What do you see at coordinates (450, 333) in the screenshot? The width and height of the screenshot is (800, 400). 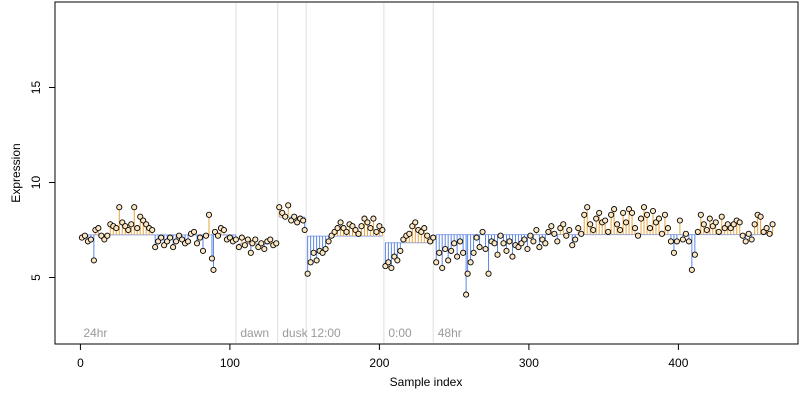 I see `segment-label: 48hr` at bounding box center [450, 333].